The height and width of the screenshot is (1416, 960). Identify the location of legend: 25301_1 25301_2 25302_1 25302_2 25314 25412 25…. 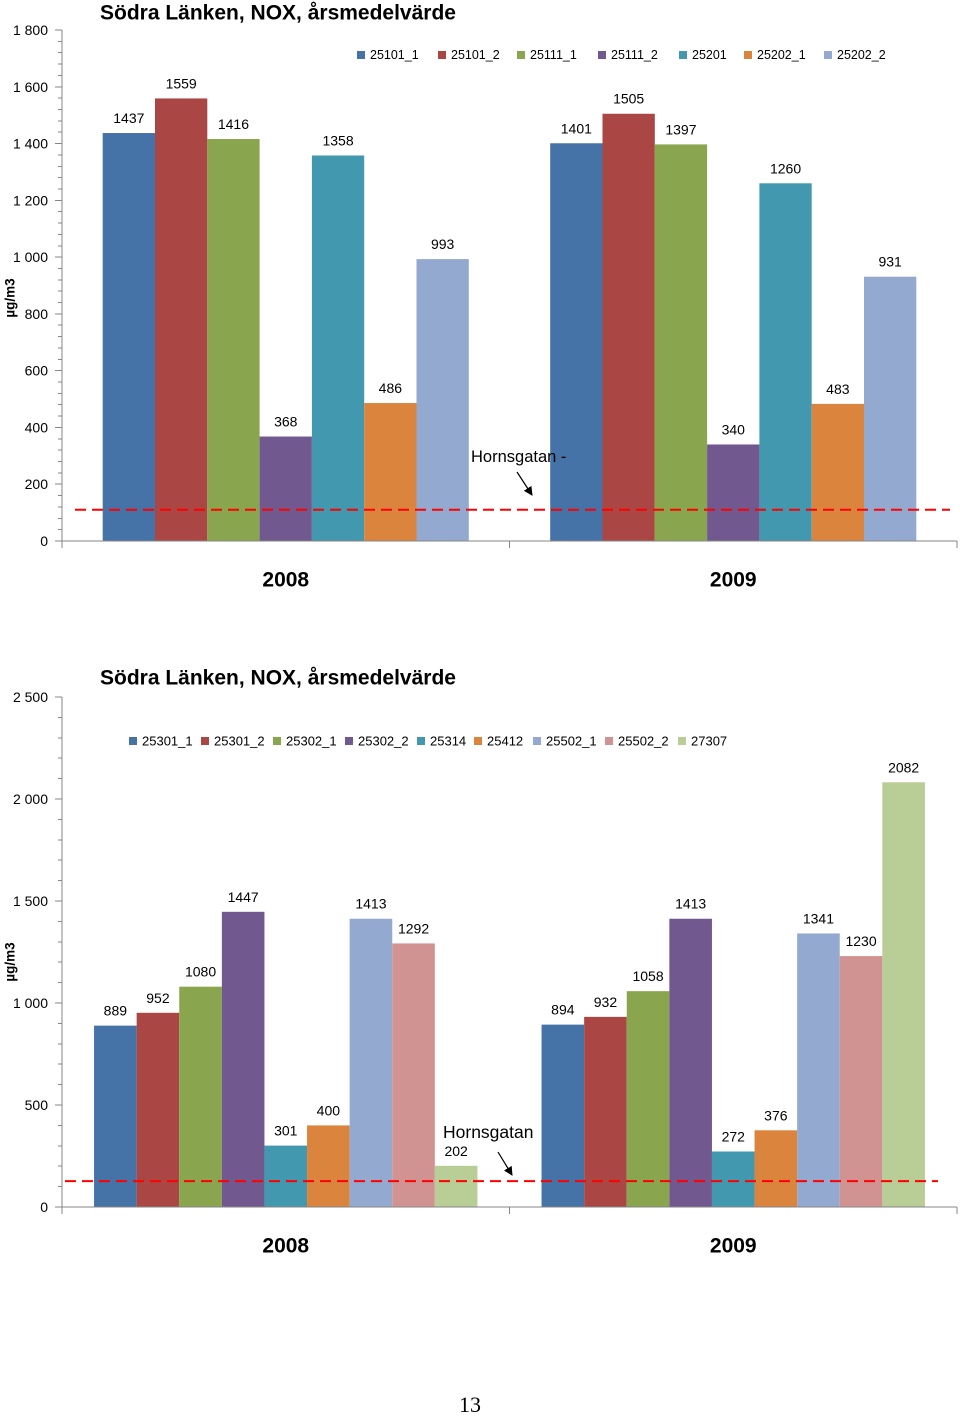
(428, 741).